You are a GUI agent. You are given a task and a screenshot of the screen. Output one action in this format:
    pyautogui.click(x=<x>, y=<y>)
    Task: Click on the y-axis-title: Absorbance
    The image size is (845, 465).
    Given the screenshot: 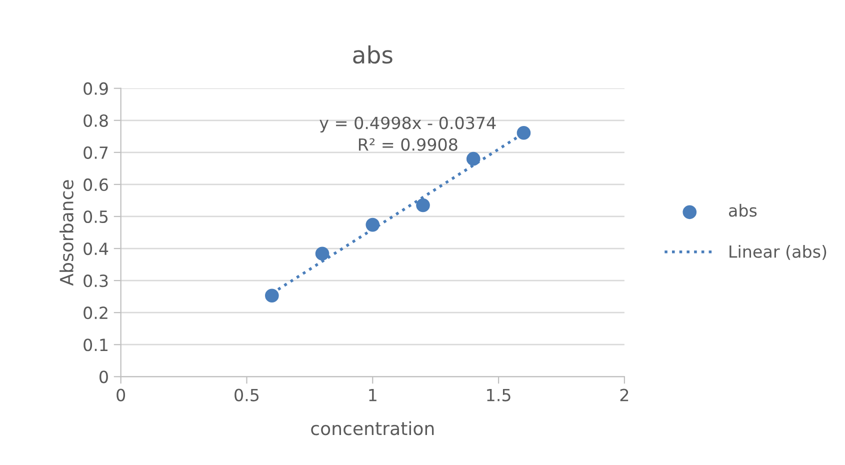 What is the action you would take?
    pyautogui.click(x=66, y=233)
    